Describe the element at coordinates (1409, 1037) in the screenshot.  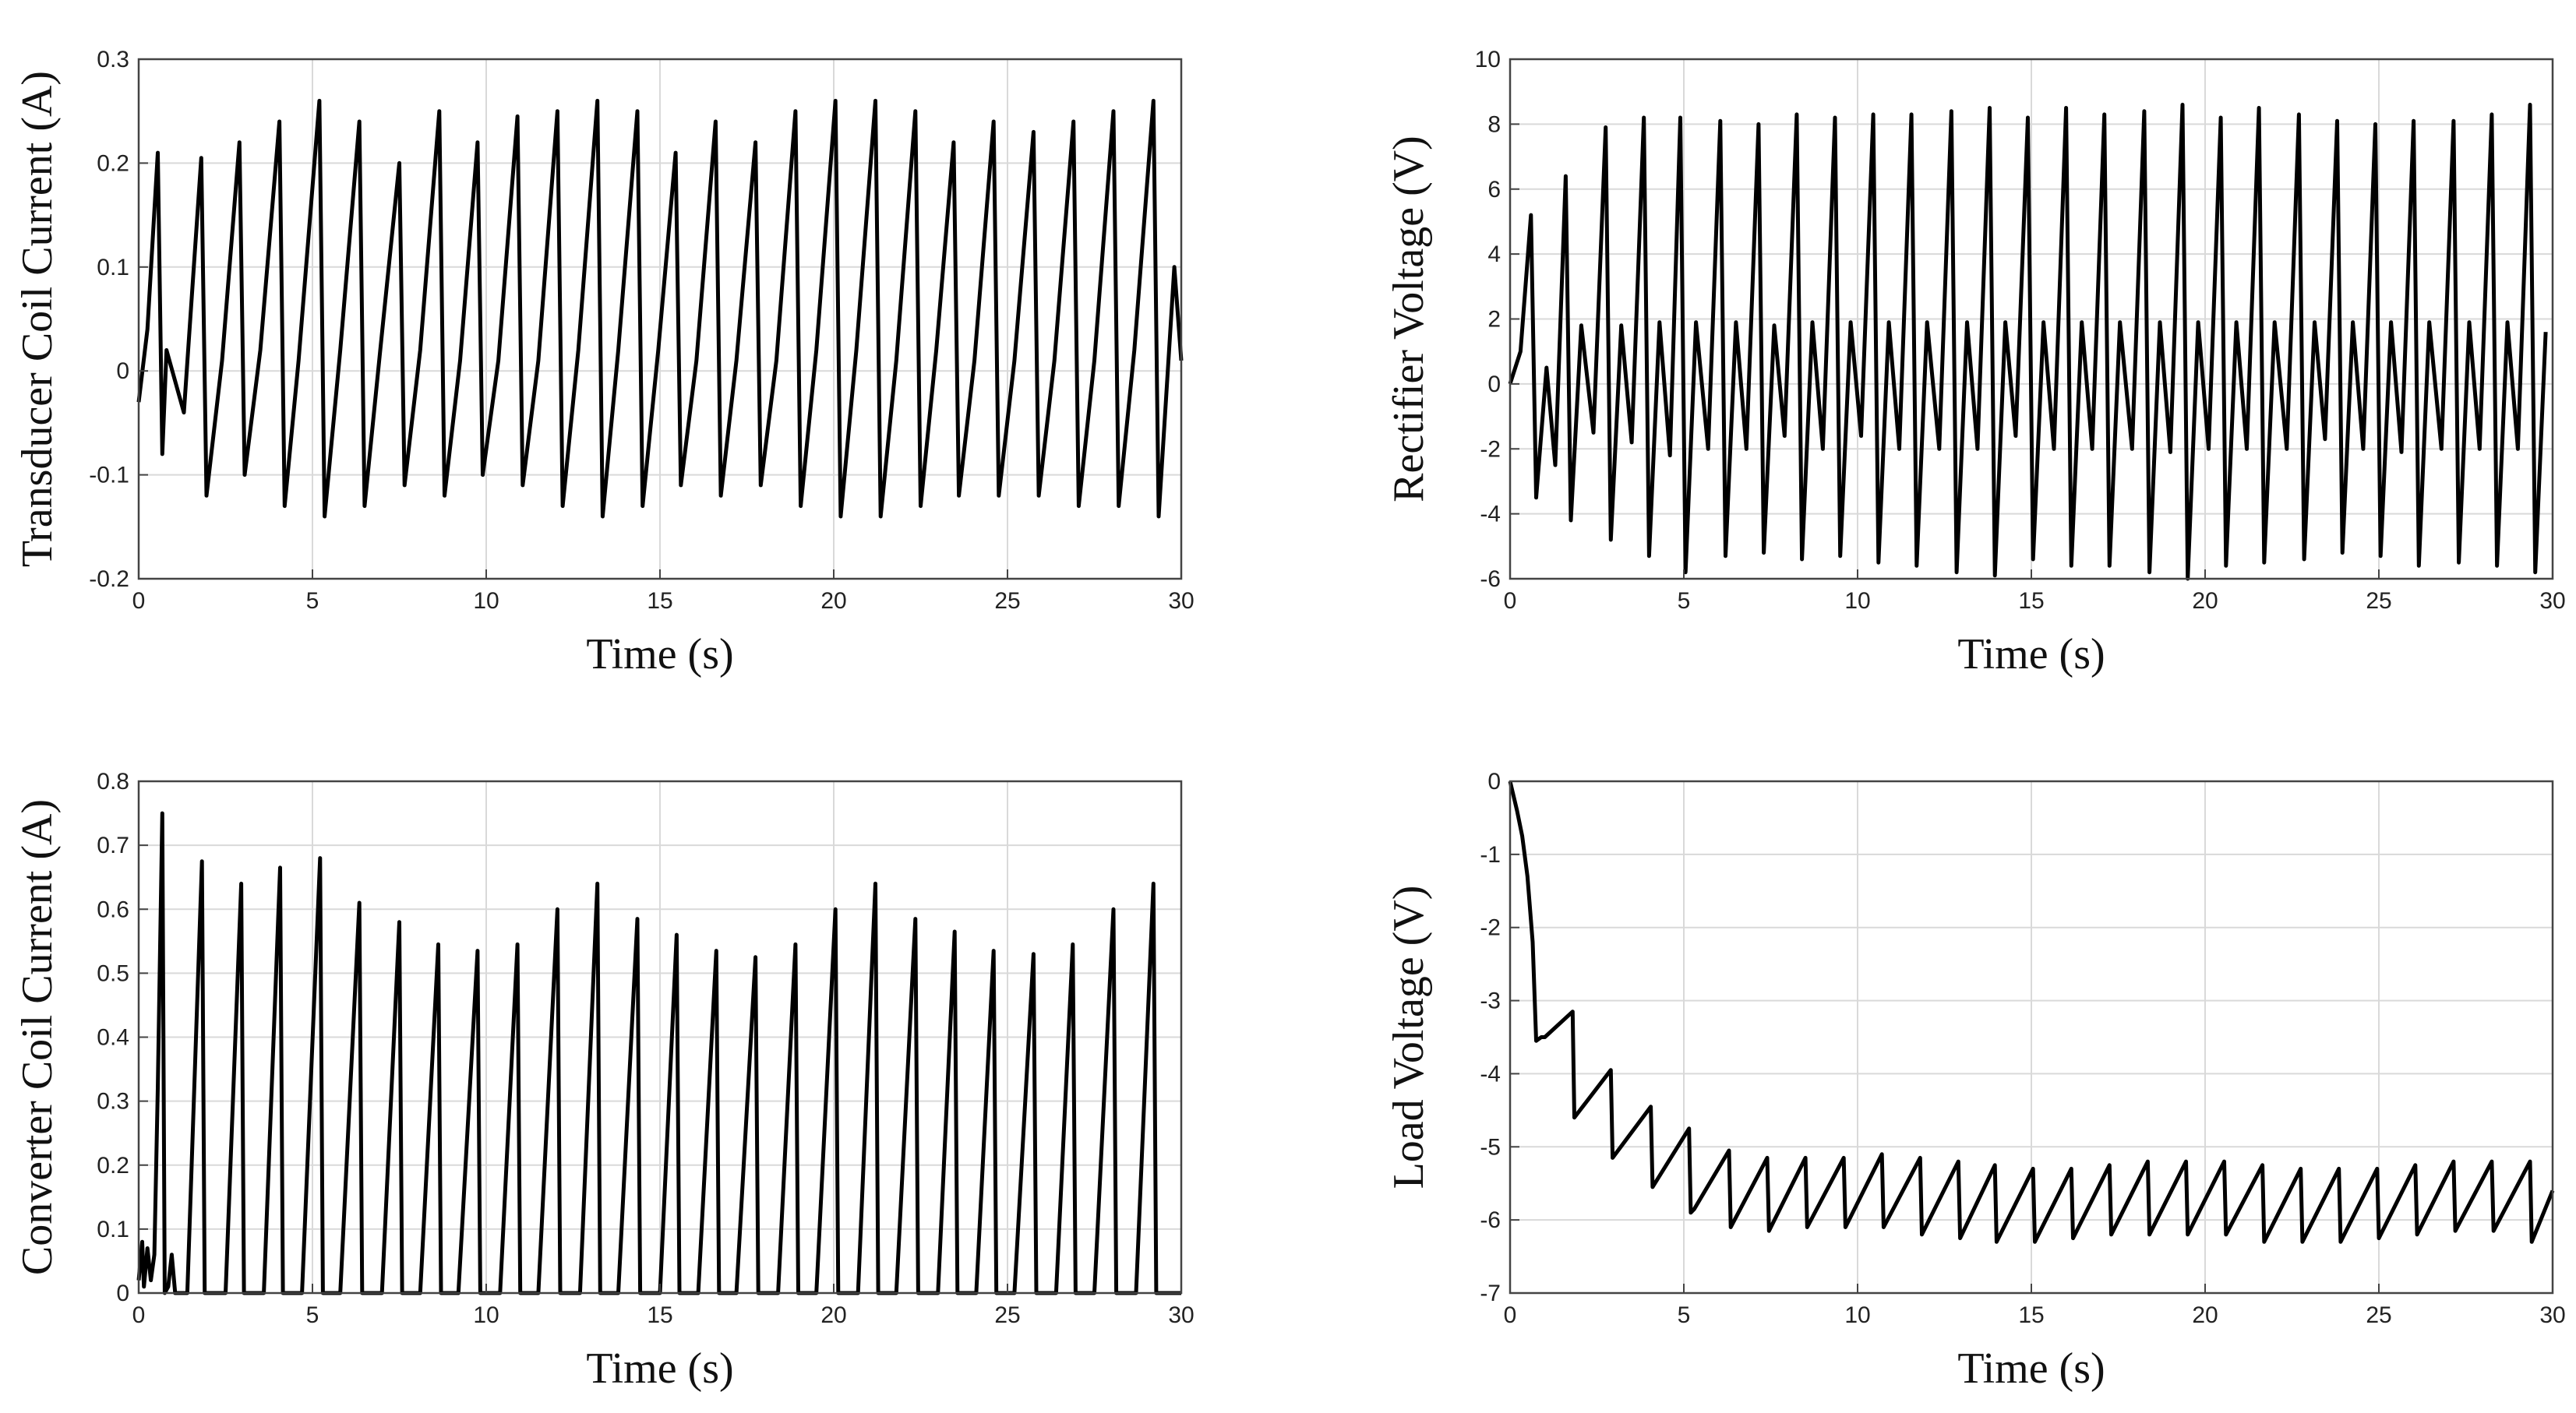
I see `y-axis-label: Load Voltage (V)` at that location.